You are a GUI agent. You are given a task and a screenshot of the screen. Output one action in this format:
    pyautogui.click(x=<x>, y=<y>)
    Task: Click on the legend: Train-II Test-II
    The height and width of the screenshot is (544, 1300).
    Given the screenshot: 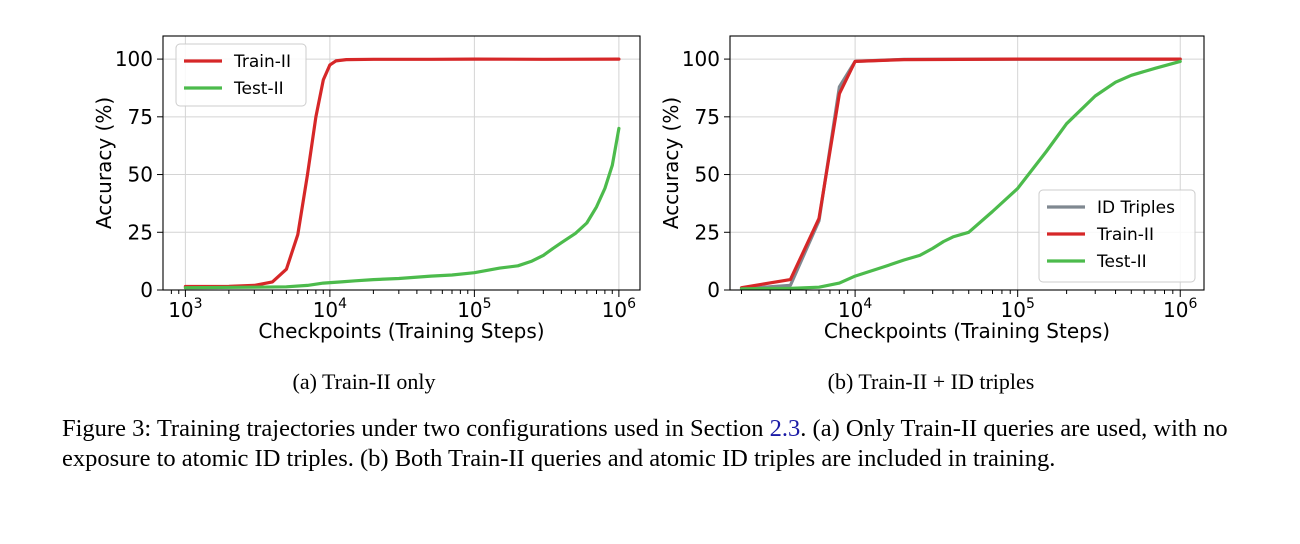 What is the action you would take?
    pyautogui.click(x=241, y=75)
    